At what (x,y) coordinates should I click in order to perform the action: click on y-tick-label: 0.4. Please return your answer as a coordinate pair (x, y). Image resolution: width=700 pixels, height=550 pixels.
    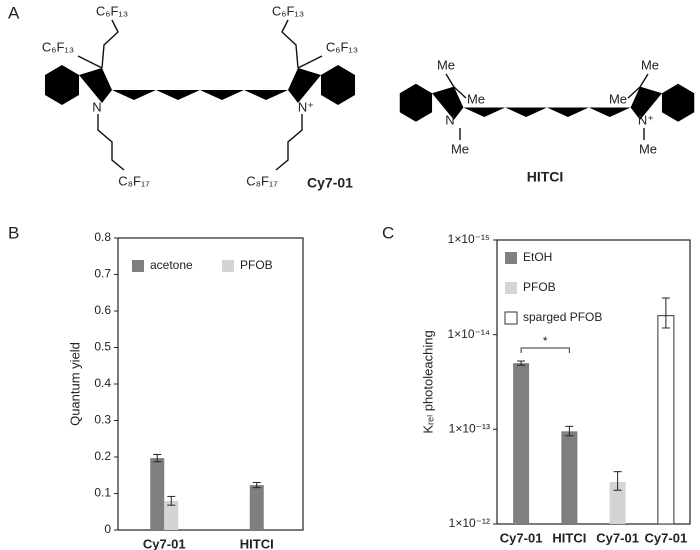
    Looking at the image, I should click on (102, 383).